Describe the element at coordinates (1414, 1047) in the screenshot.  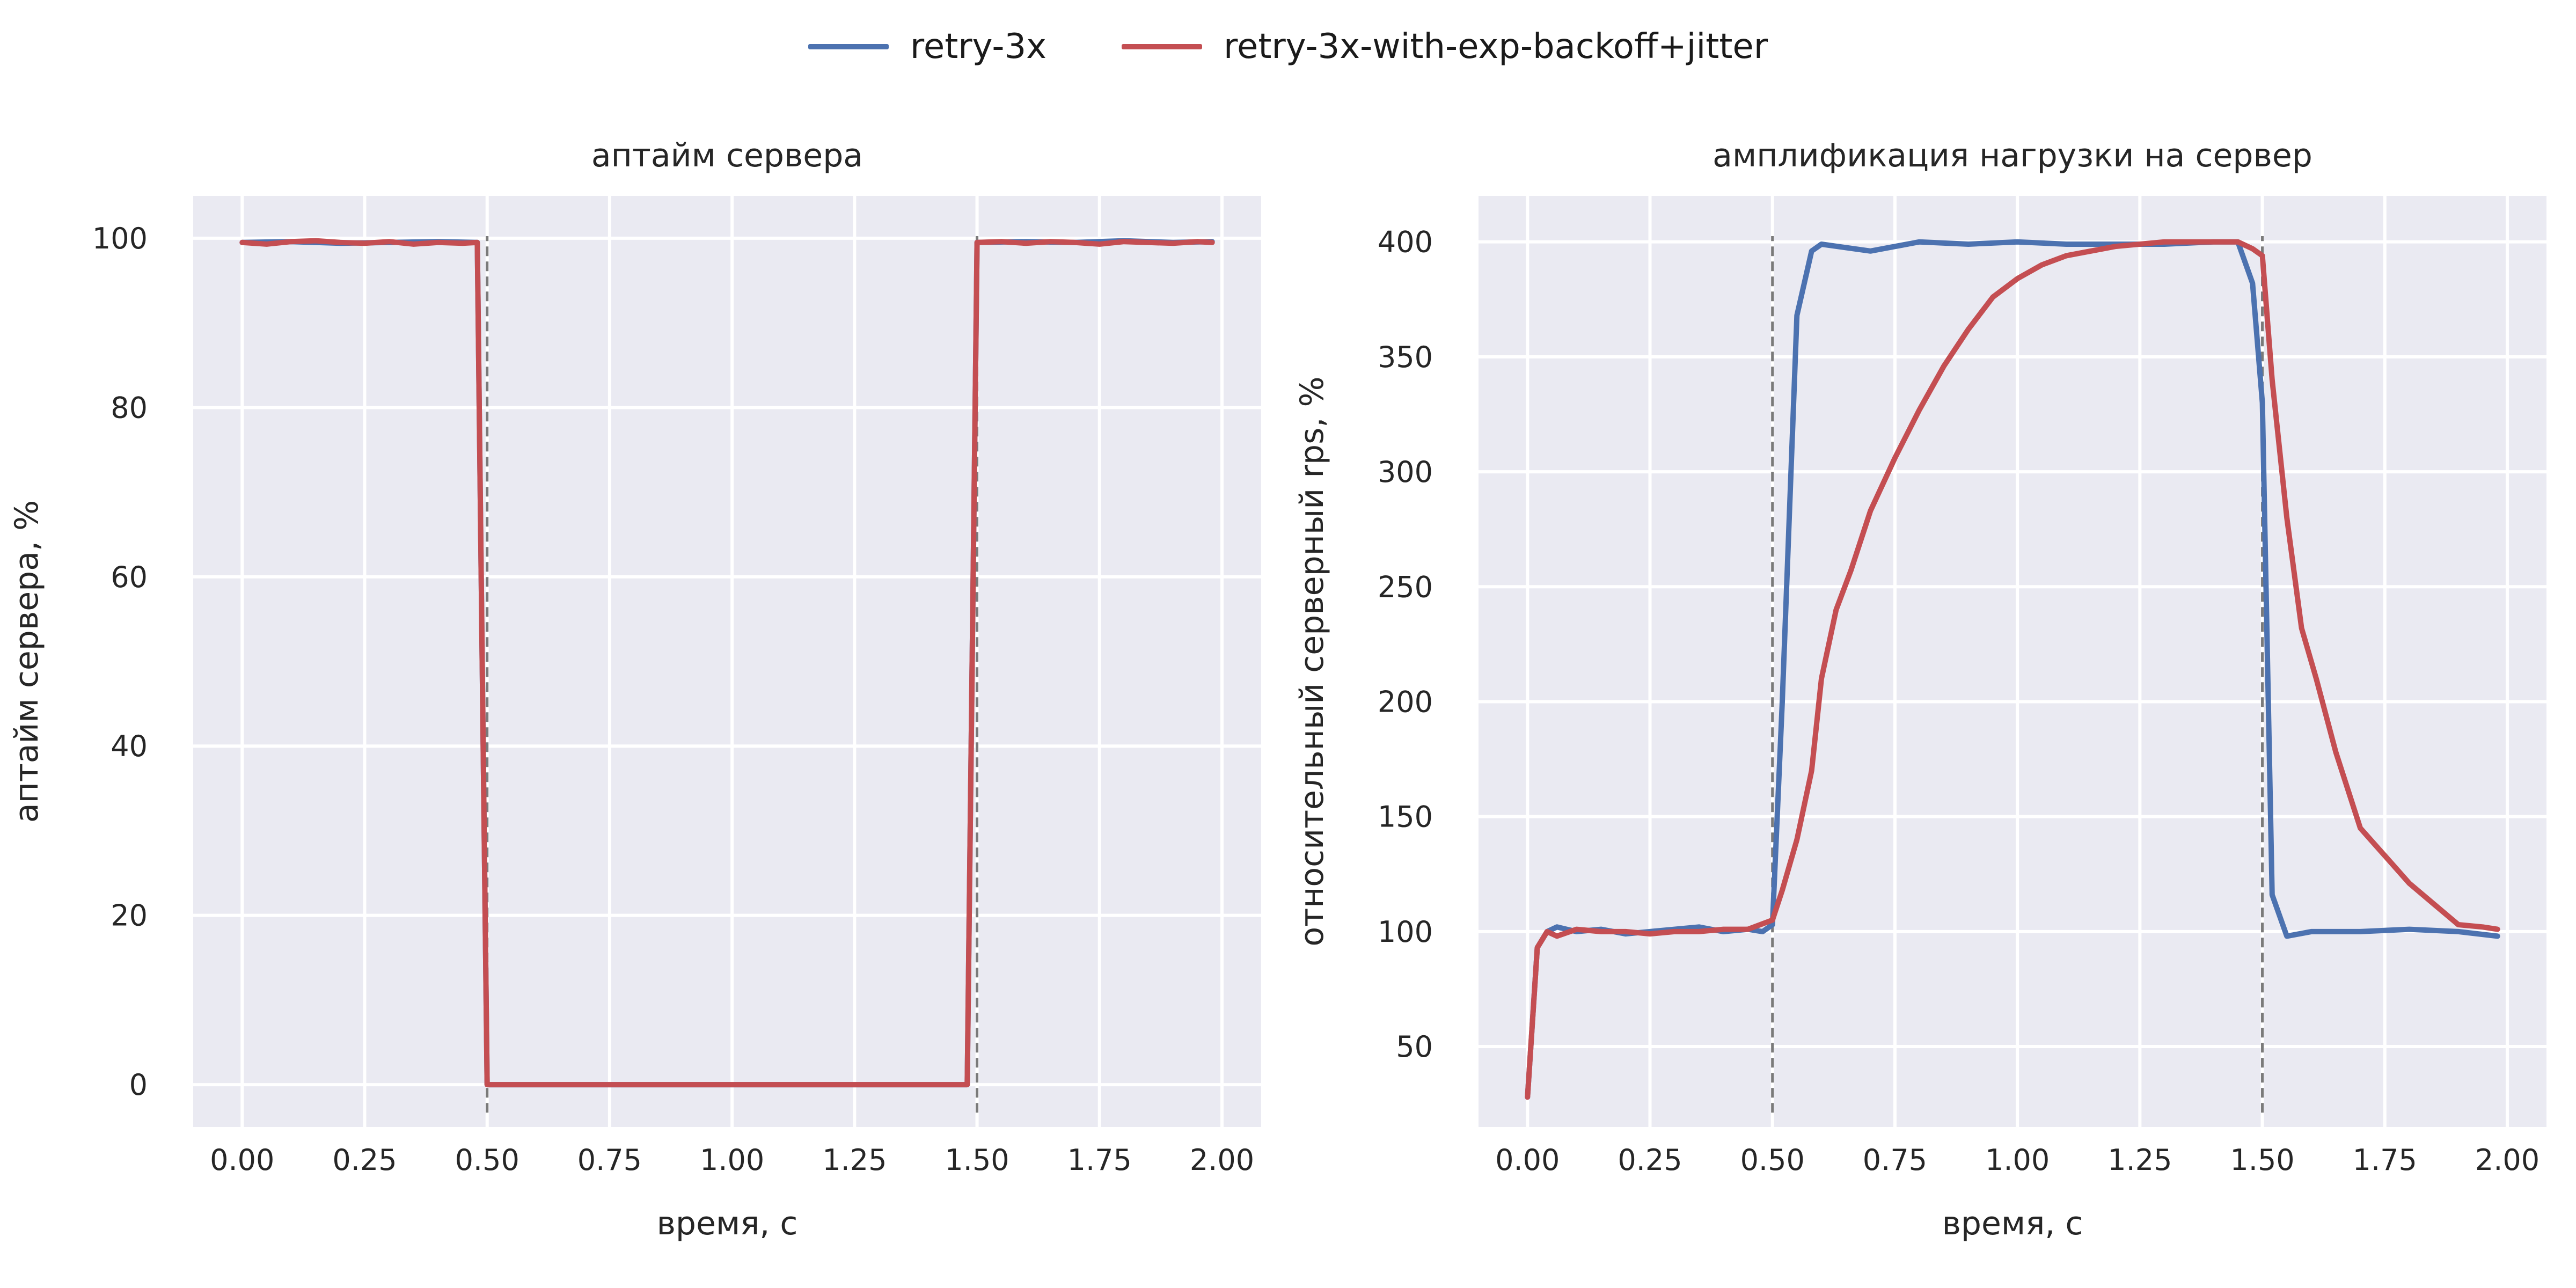
I see `y-tick-label: 50` at that location.